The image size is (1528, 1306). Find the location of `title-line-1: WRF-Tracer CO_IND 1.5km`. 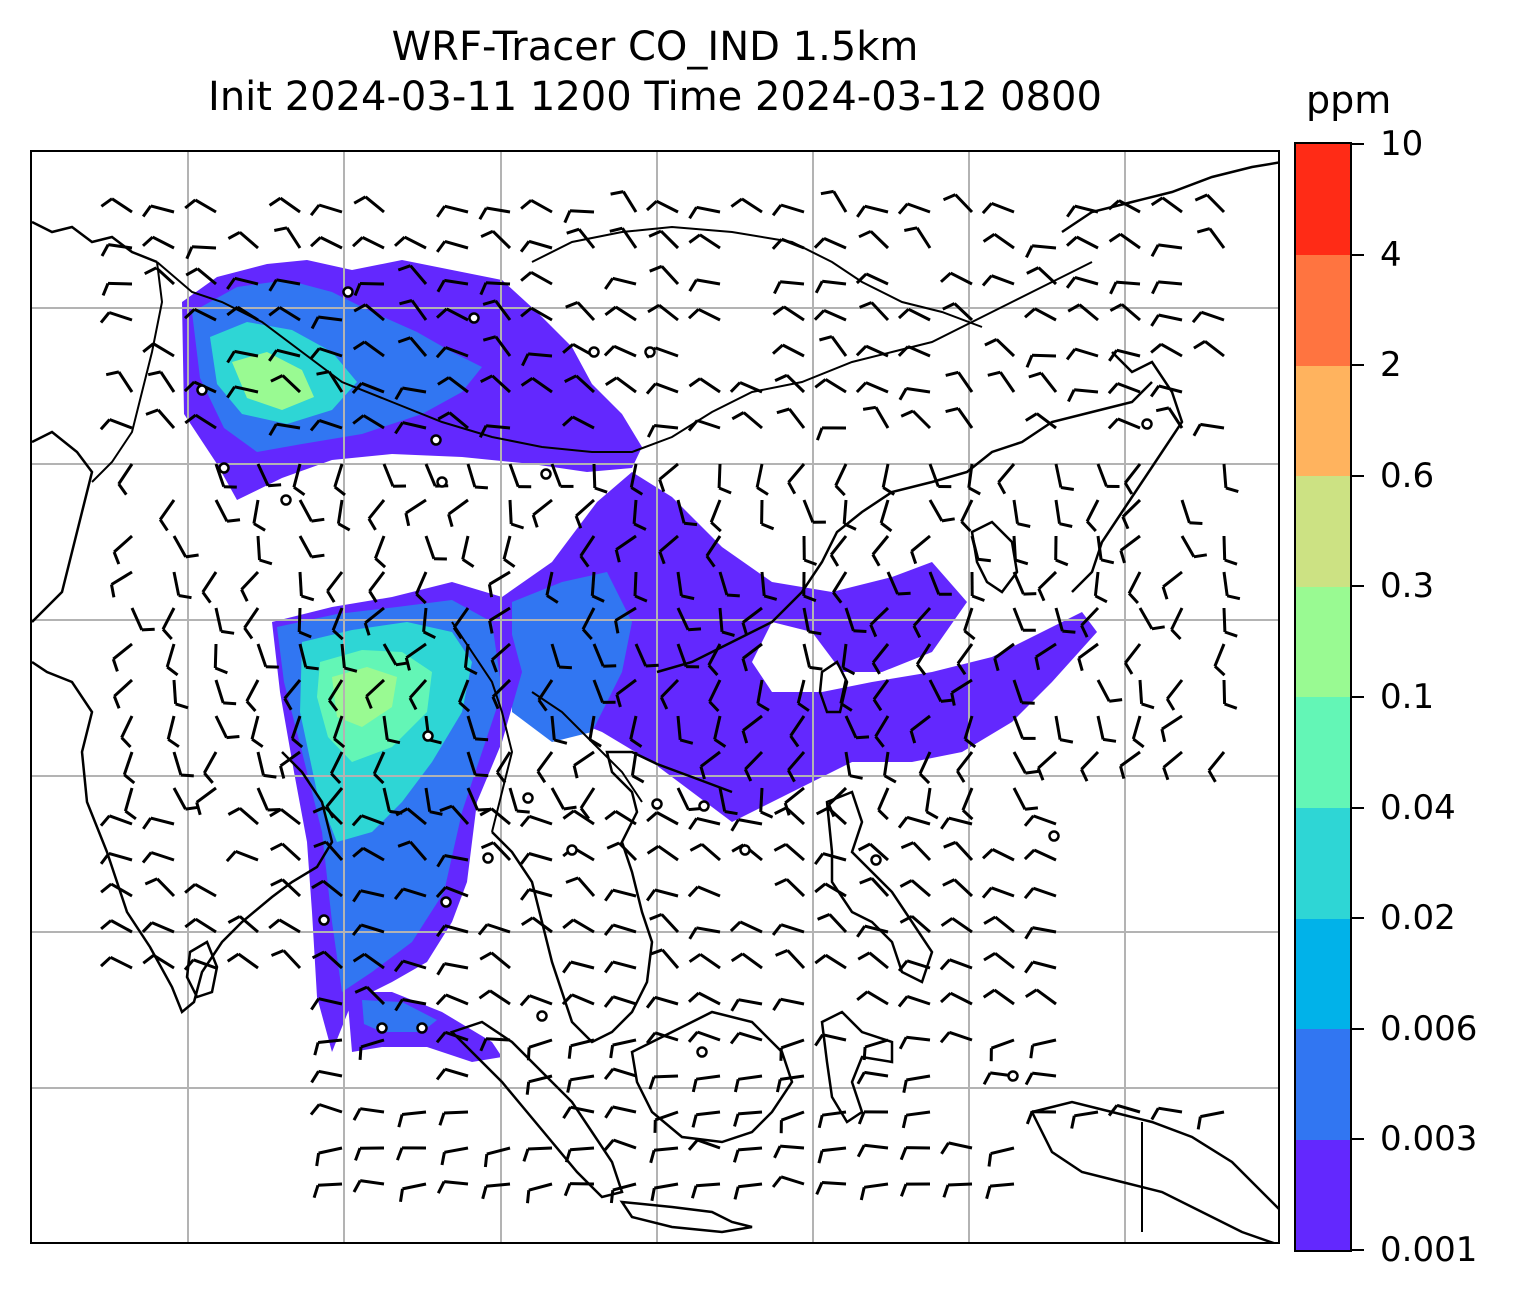

title-line-1: WRF-Tracer CO_IND 1.5km is located at coordinates (655, 47).